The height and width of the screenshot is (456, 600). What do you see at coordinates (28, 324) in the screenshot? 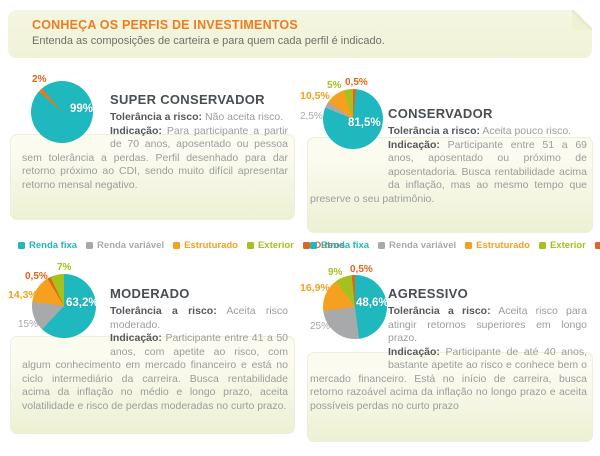
I see `pie-callout-label: 15%` at bounding box center [28, 324].